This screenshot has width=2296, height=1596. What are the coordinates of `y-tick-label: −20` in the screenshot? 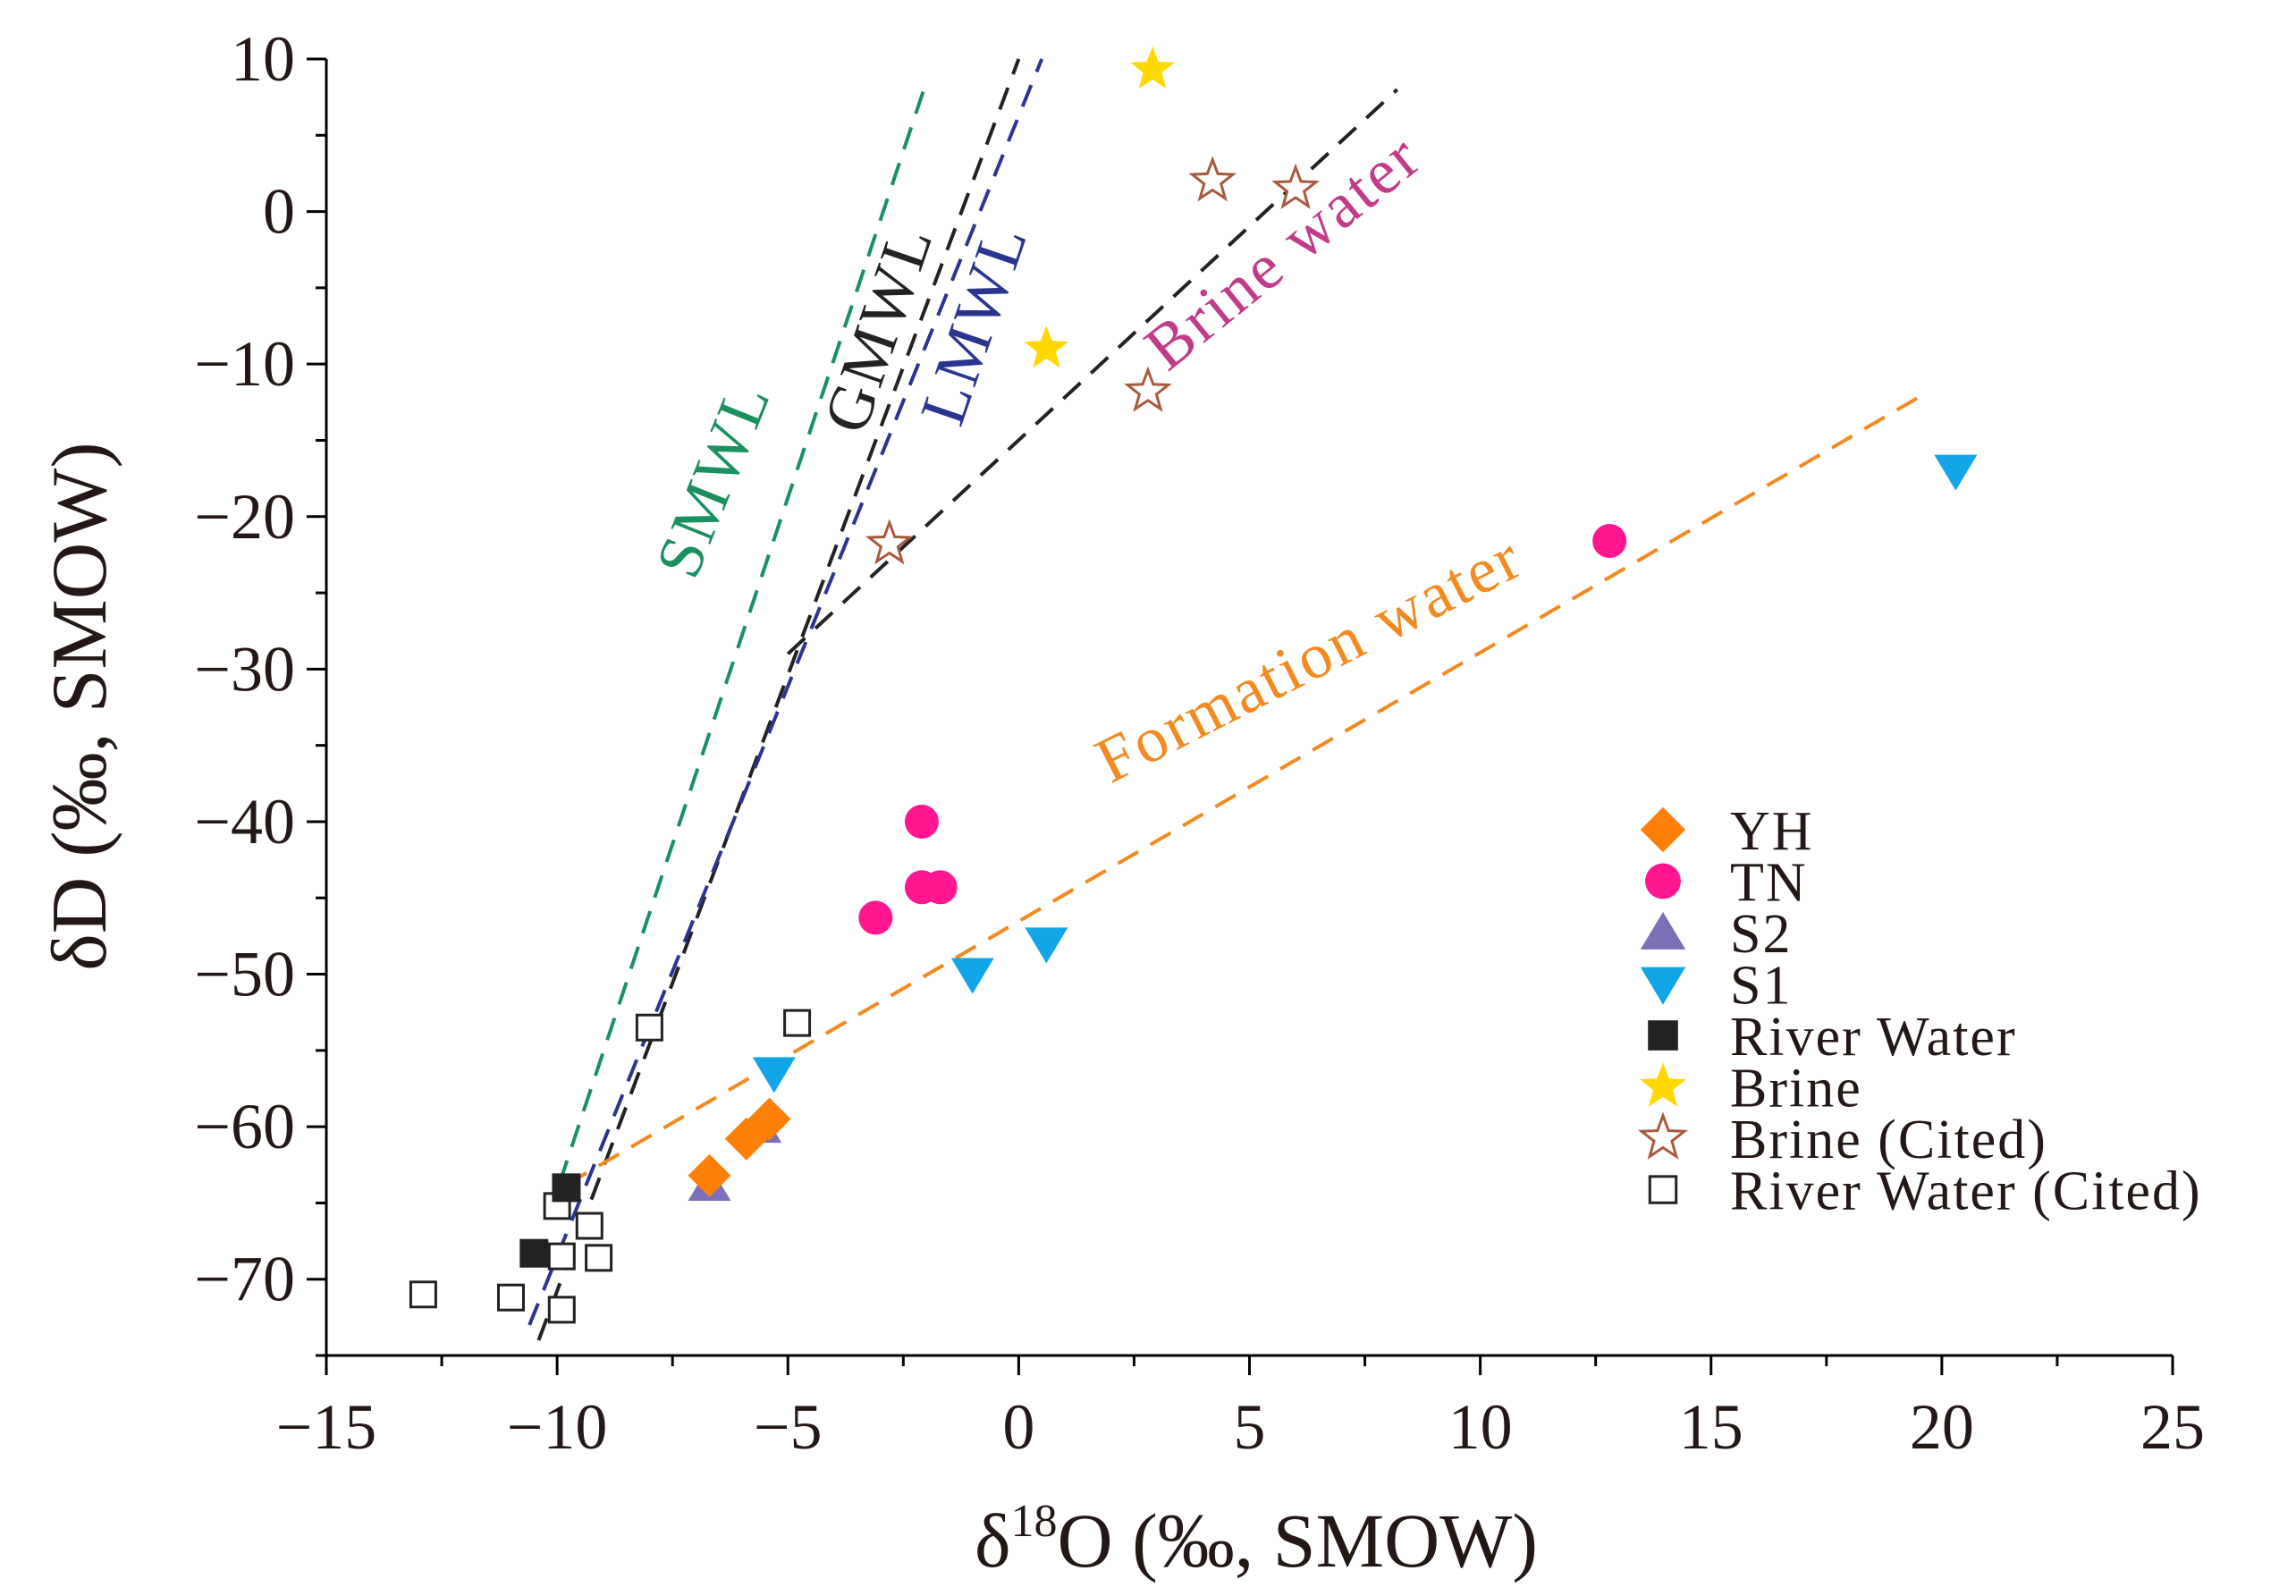 It's located at (244, 517).